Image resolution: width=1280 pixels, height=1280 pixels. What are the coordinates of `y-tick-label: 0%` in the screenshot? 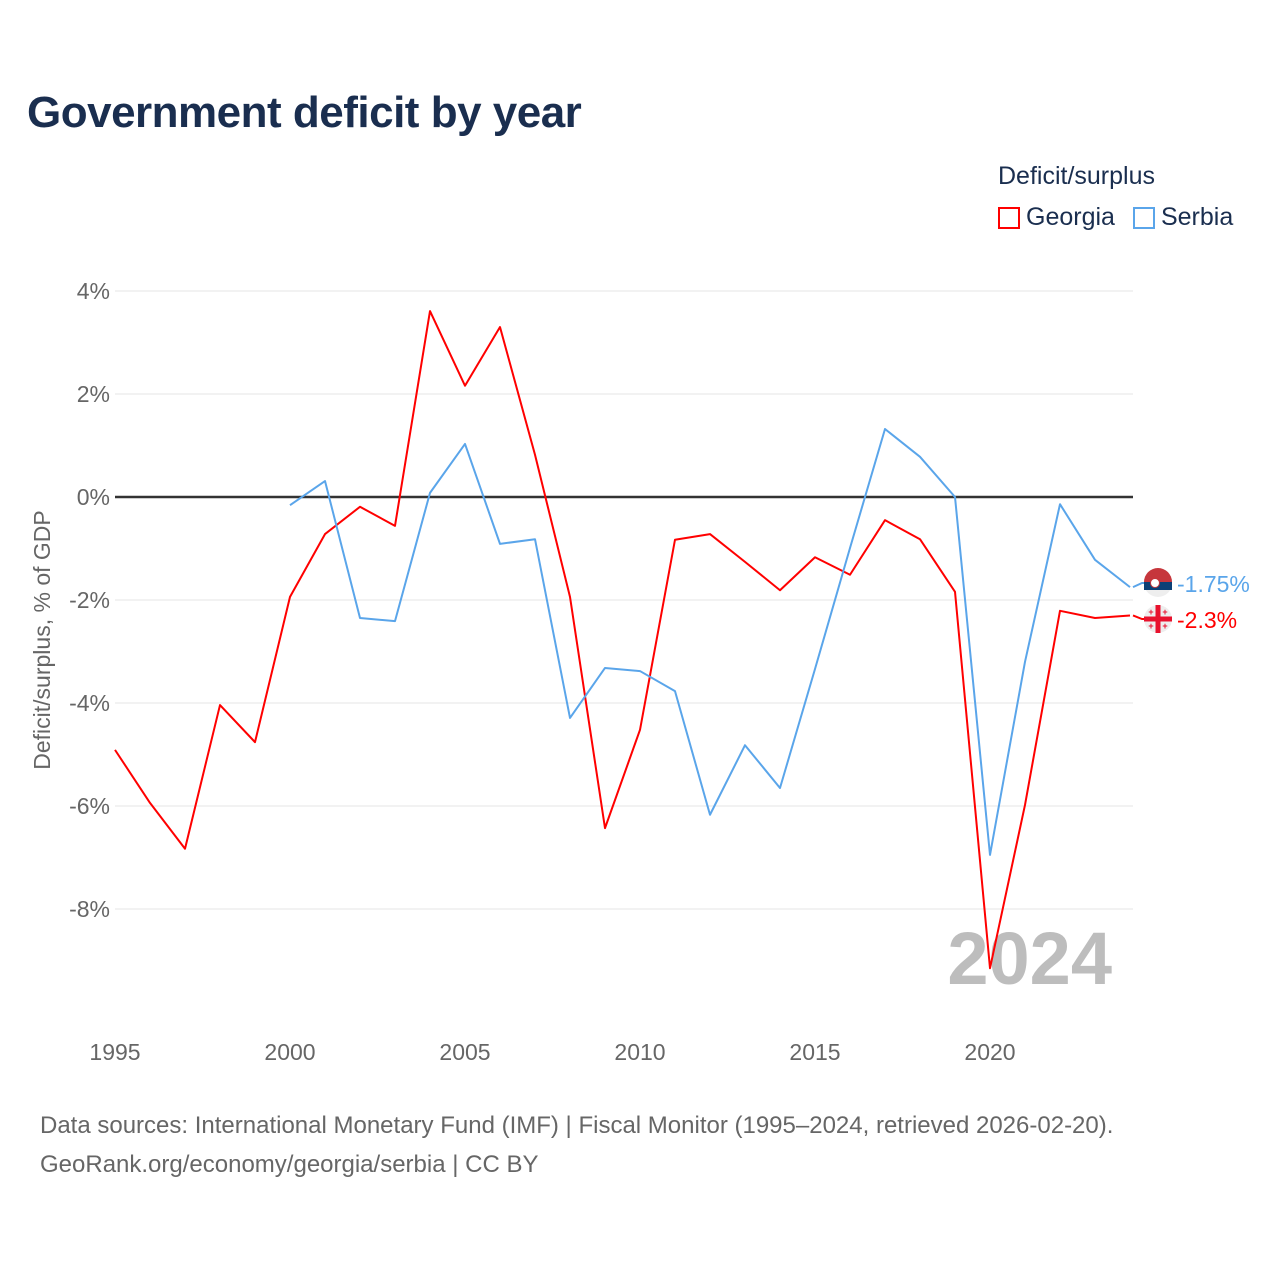 It's located at (93, 497).